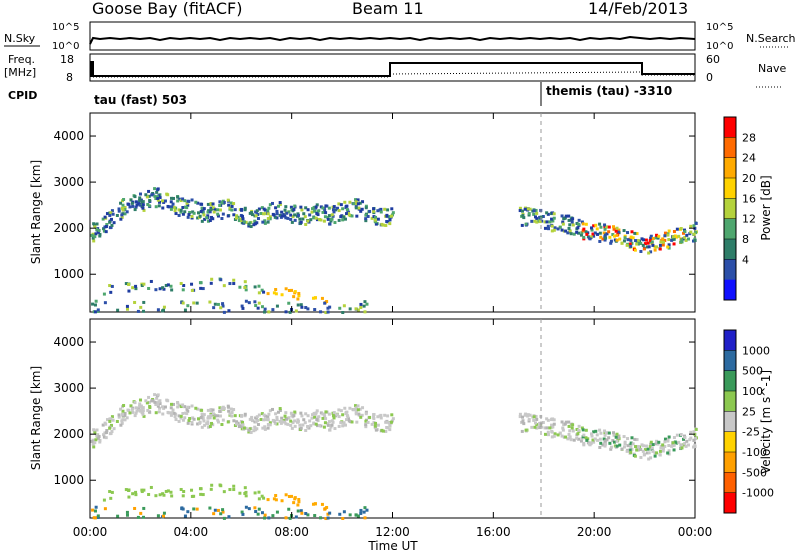 The image size is (800, 554). I want to click on cpid-strip: CPID tau (fast) 503 themis (tau) -3310, so click(340, 94).